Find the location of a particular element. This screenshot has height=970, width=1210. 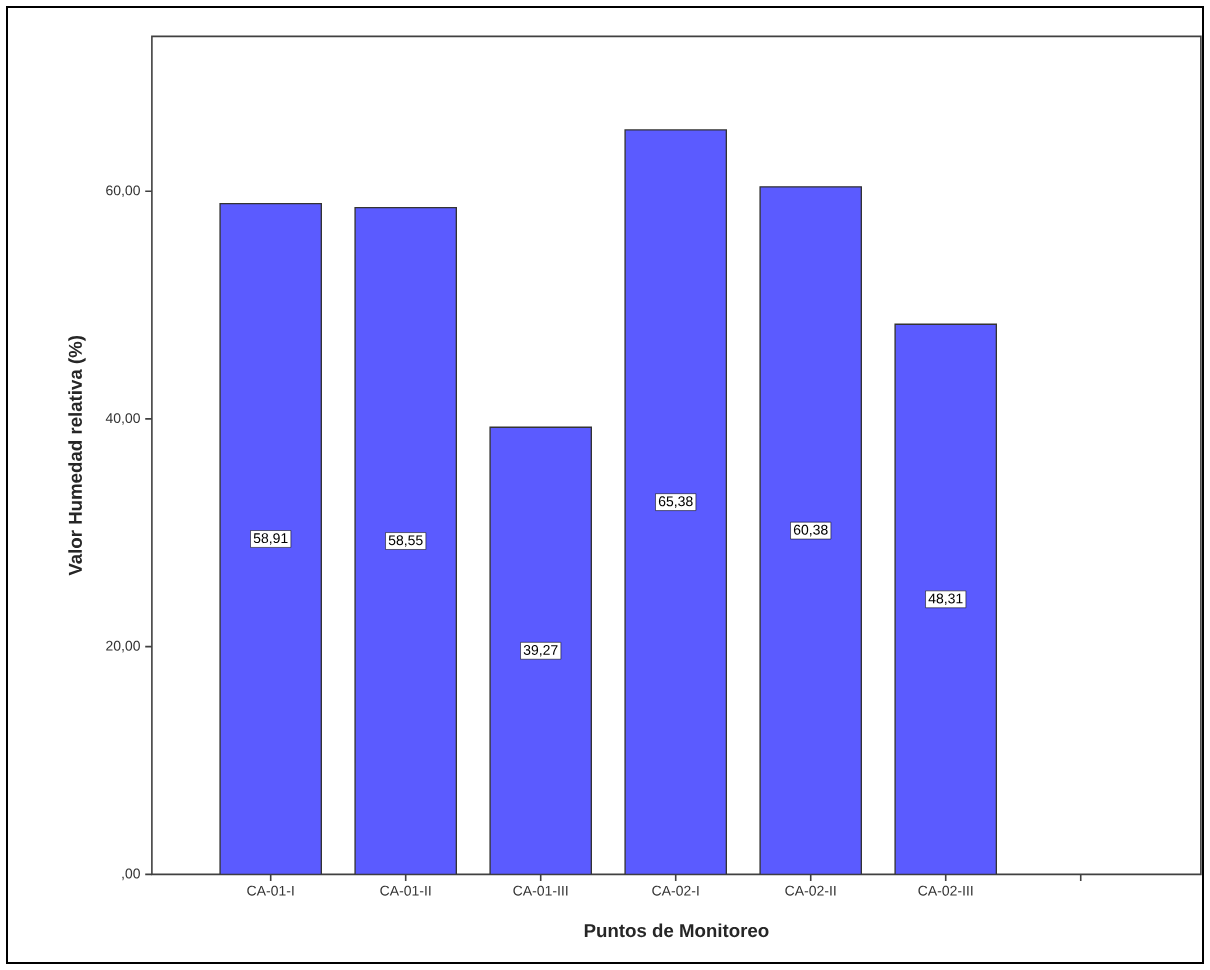

y-tick-label: 20,00 is located at coordinates (123, 646).